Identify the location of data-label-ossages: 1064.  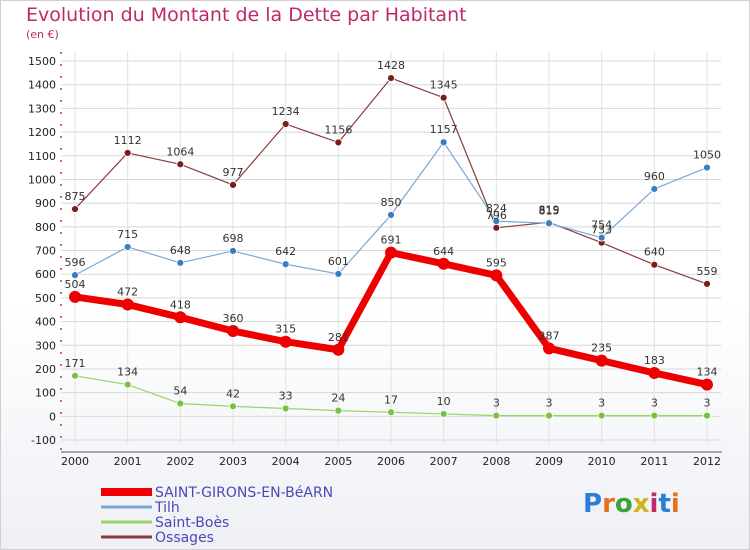
(180, 151).